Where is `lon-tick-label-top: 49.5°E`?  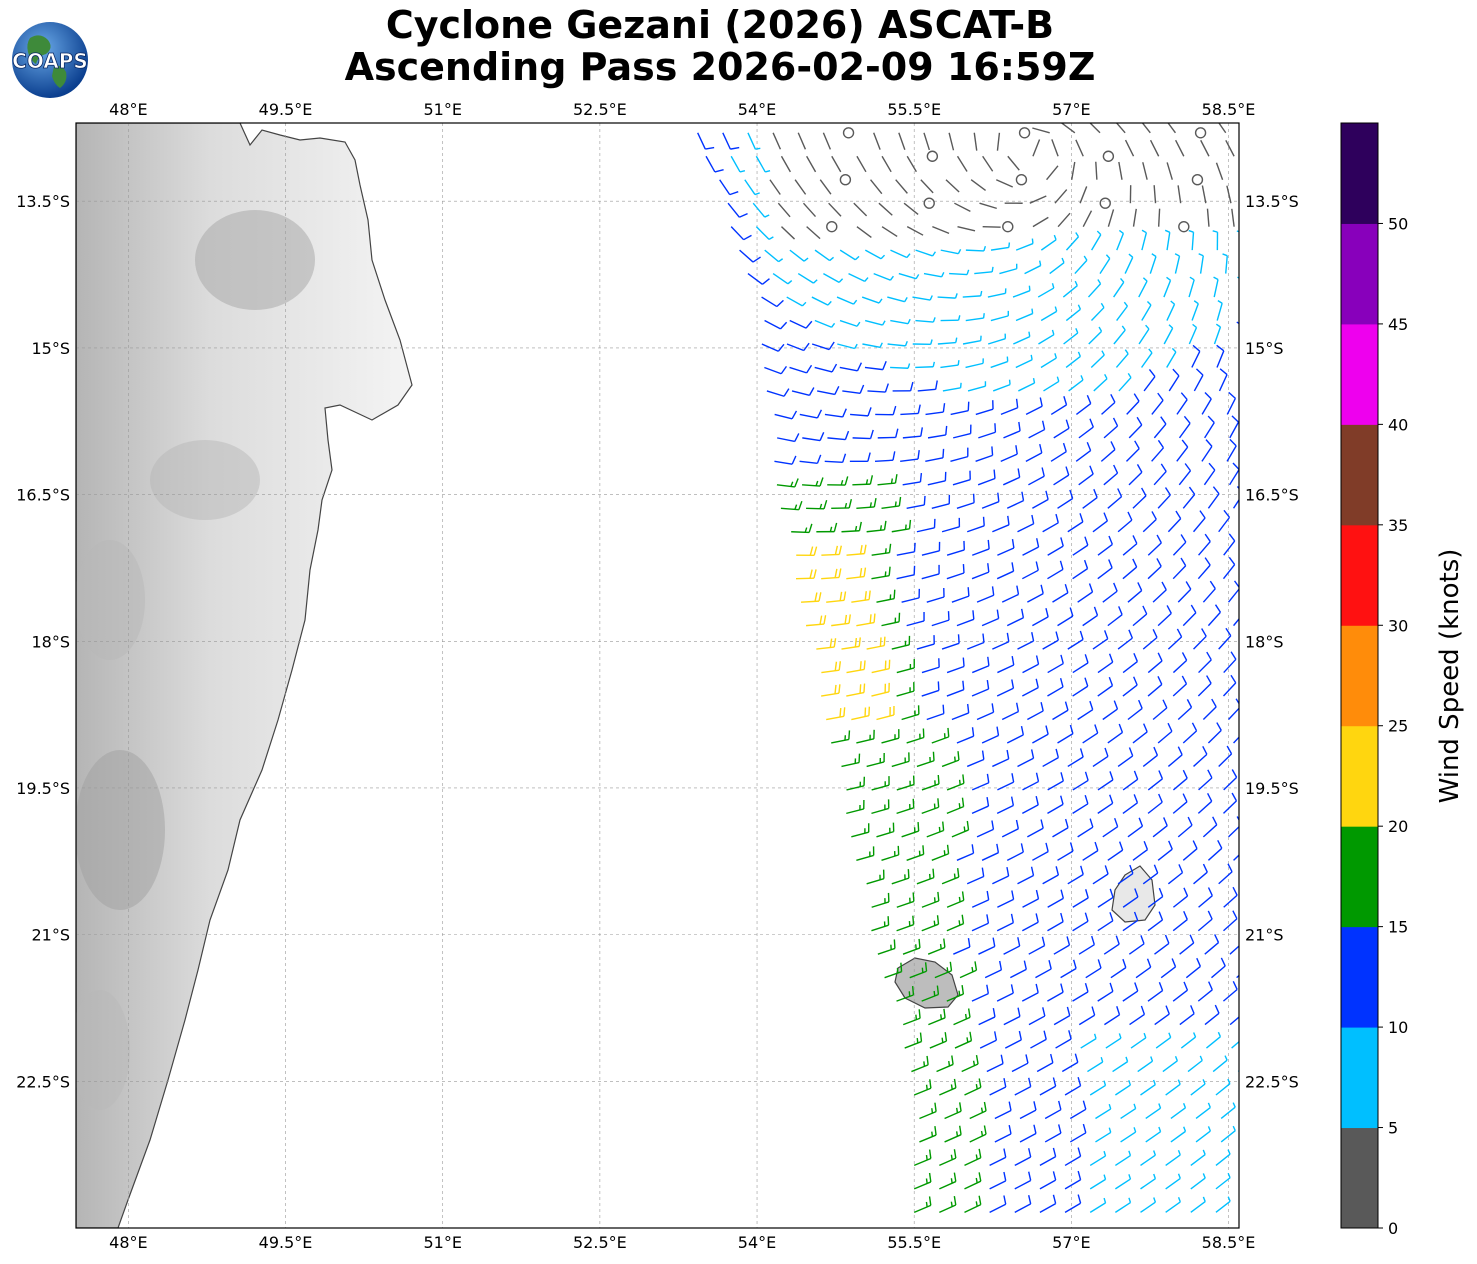
lon-tick-label-top: 49.5°E is located at coordinates (286, 109).